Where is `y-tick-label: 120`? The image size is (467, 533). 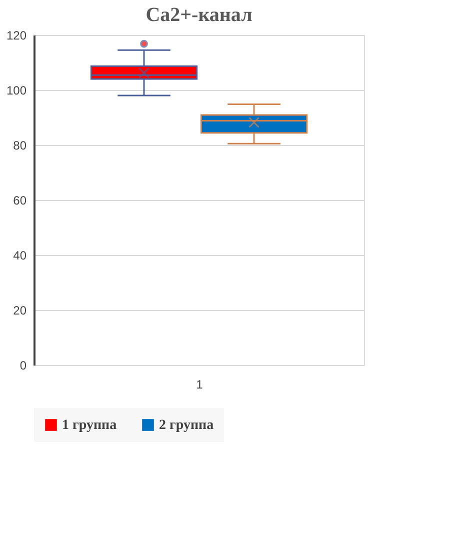 y-tick-label: 120 is located at coordinates (16, 35).